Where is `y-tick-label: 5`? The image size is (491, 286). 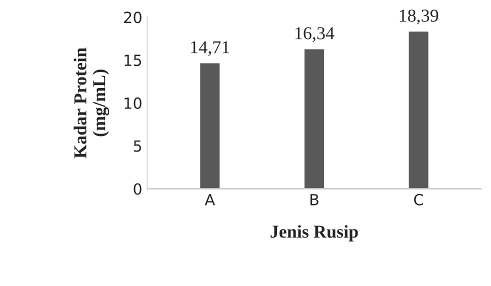 y-tick-label: 5 is located at coordinates (138, 146).